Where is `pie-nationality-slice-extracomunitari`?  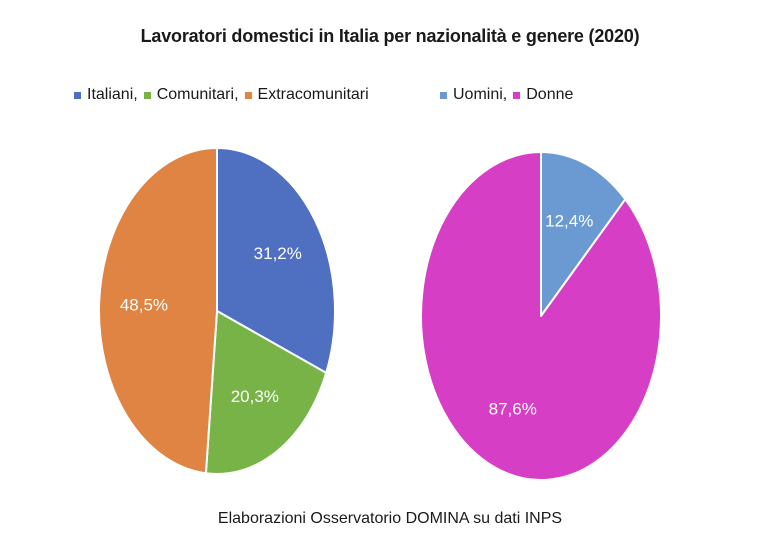 pie-nationality-slice-extracomunitari is located at coordinates (158, 311).